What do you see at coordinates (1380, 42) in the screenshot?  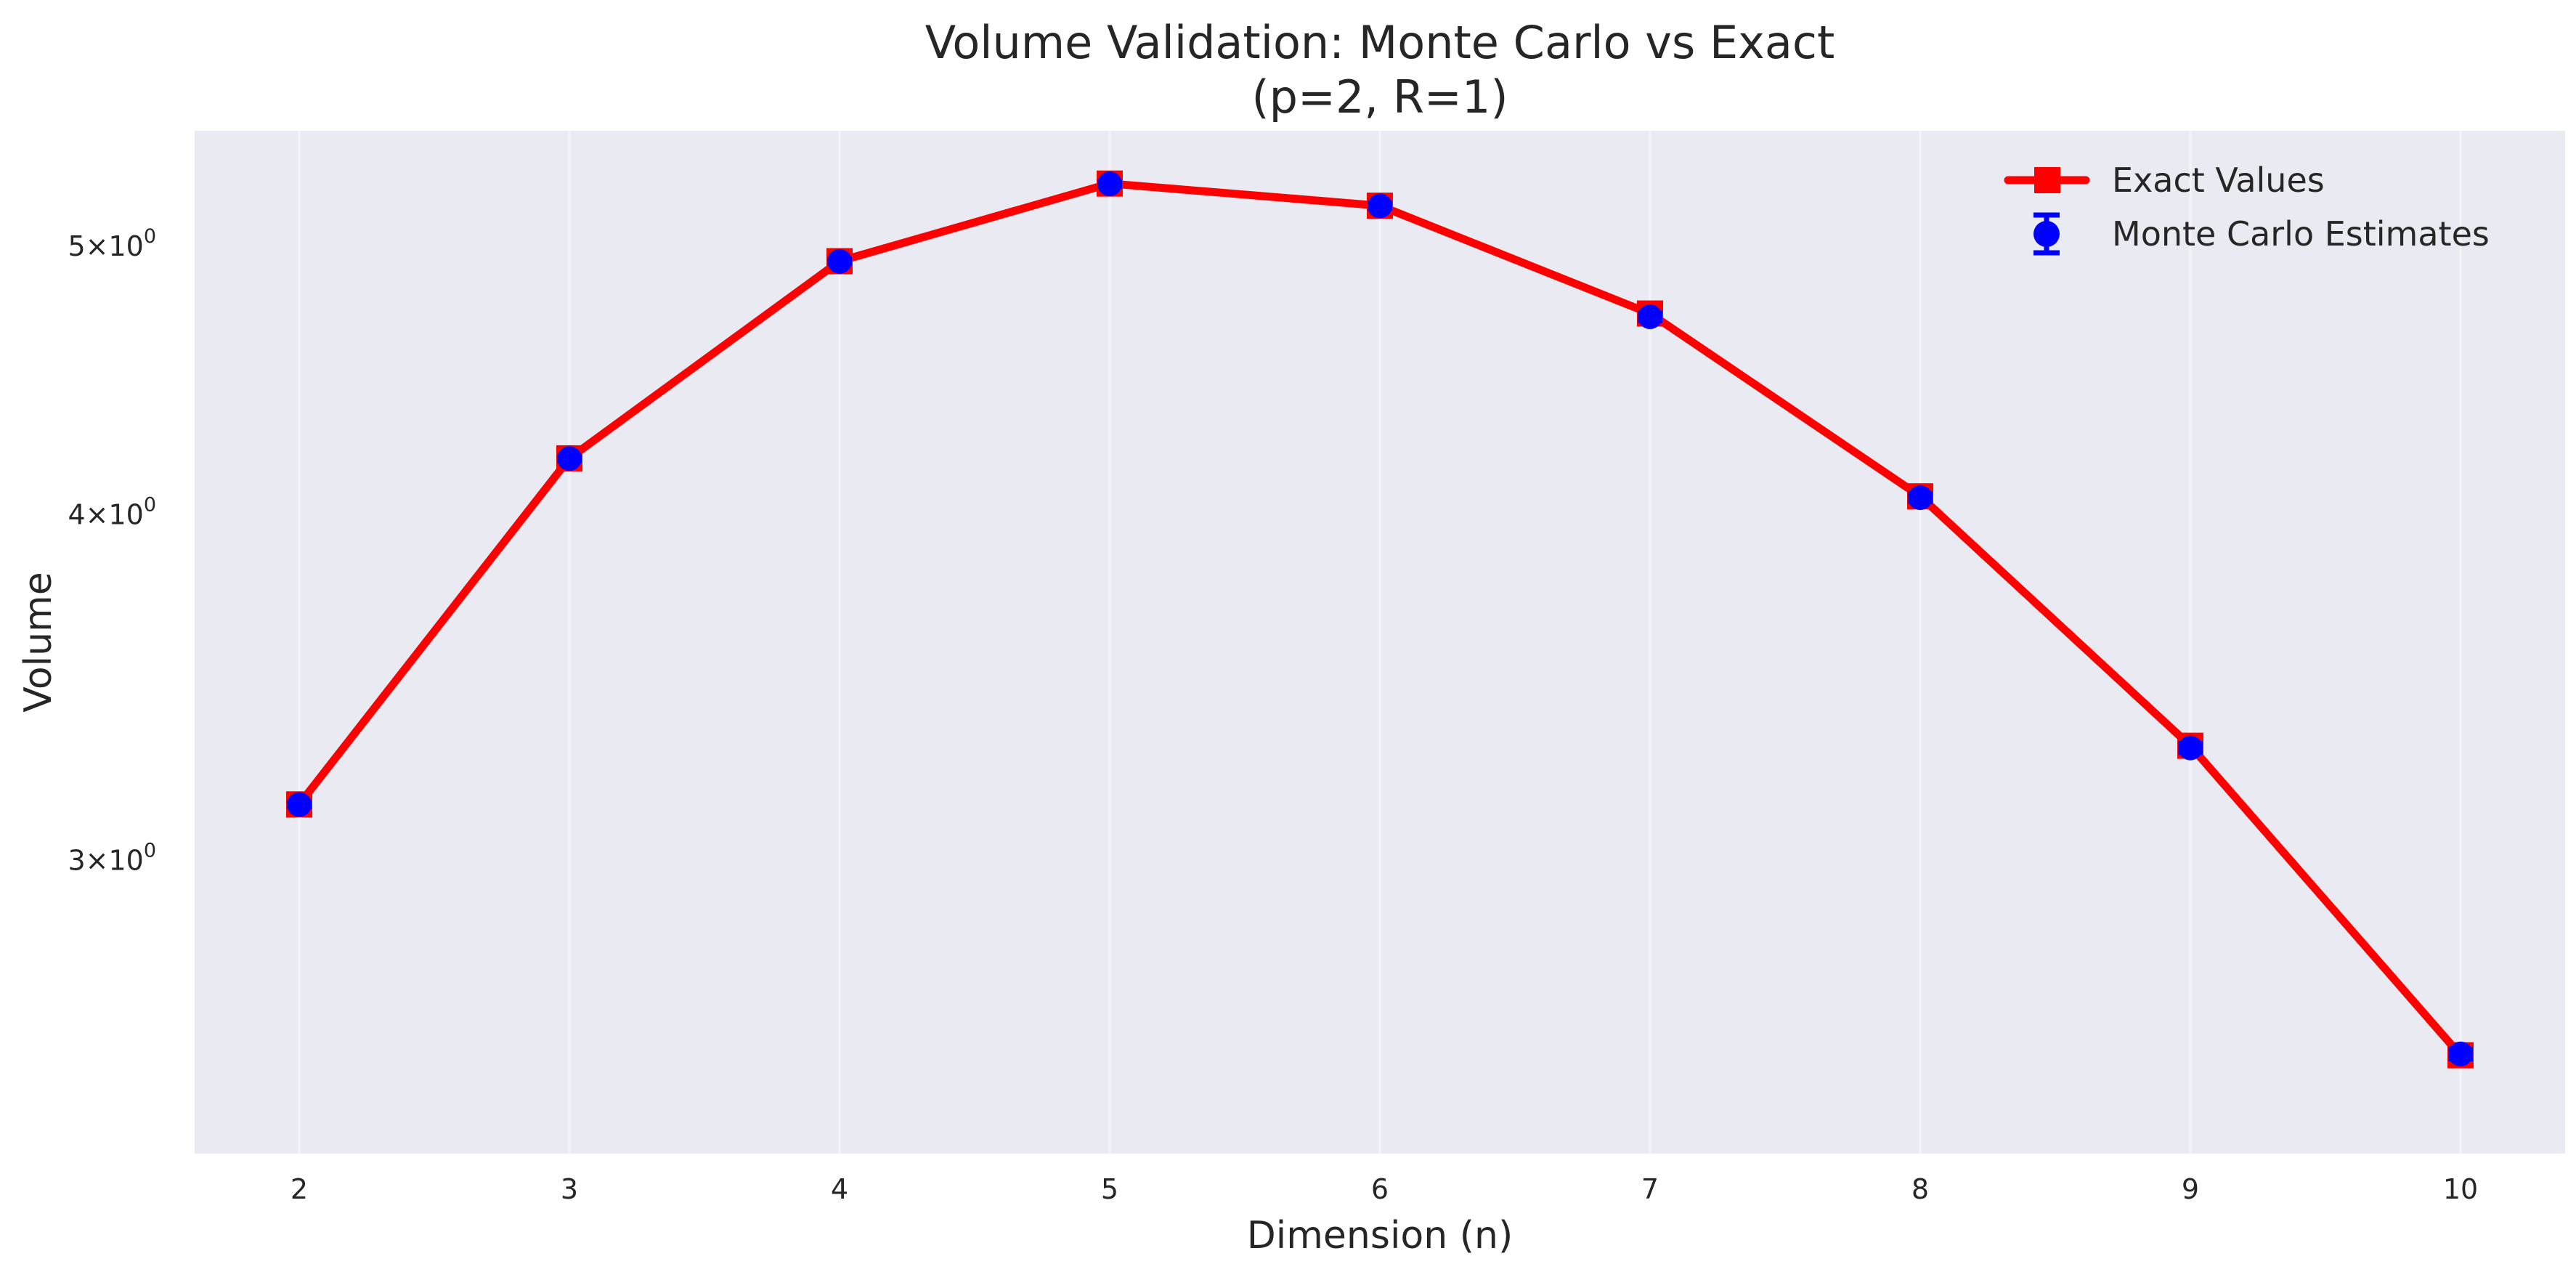 I see `chart-title: Volume Validation: Monte Carlo vs Exact` at bounding box center [1380, 42].